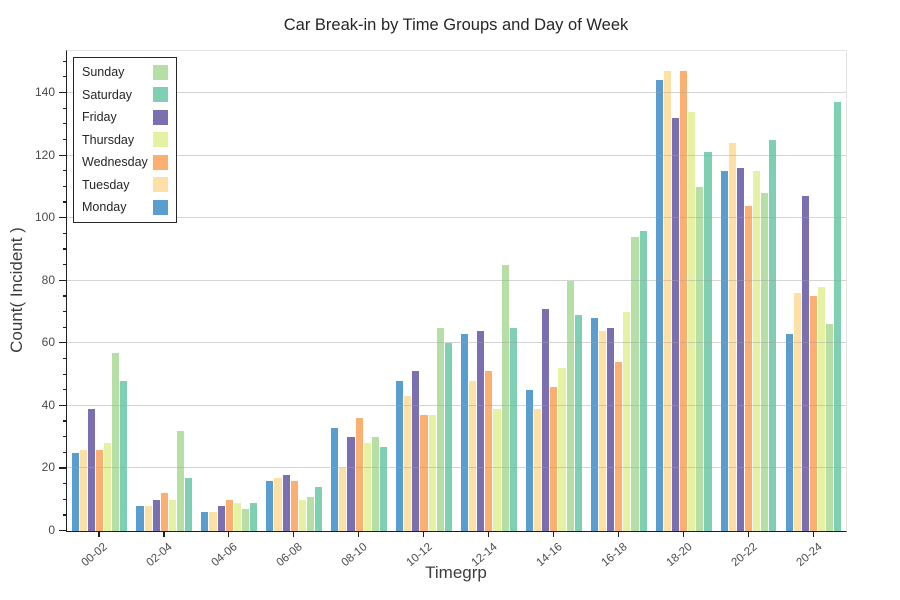  I want to click on legend-label-saturday: Saturday, so click(107, 94).